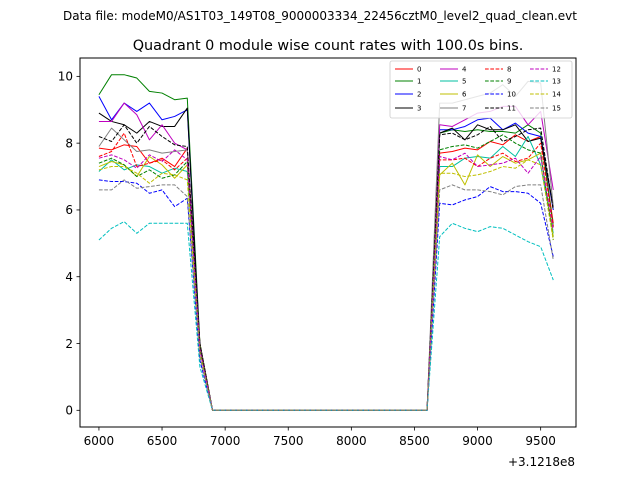  Describe the element at coordinates (556, 95) in the screenshot. I see `legend-label-14: 14` at that location.